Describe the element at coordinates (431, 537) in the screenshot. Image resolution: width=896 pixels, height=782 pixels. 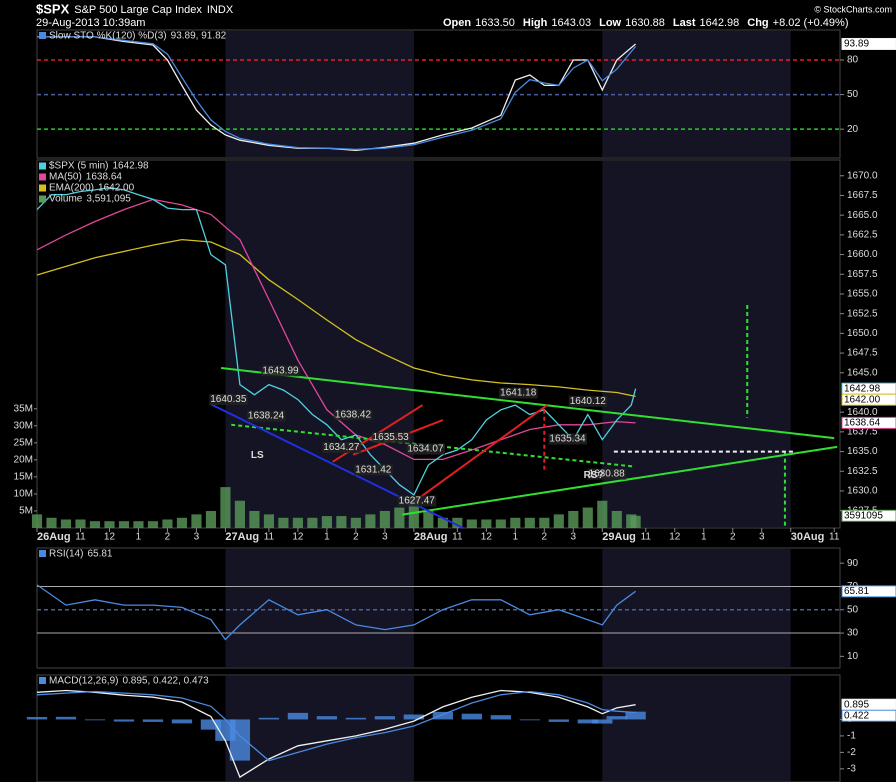
I see `x-tick-label: 28Aug` at that location.